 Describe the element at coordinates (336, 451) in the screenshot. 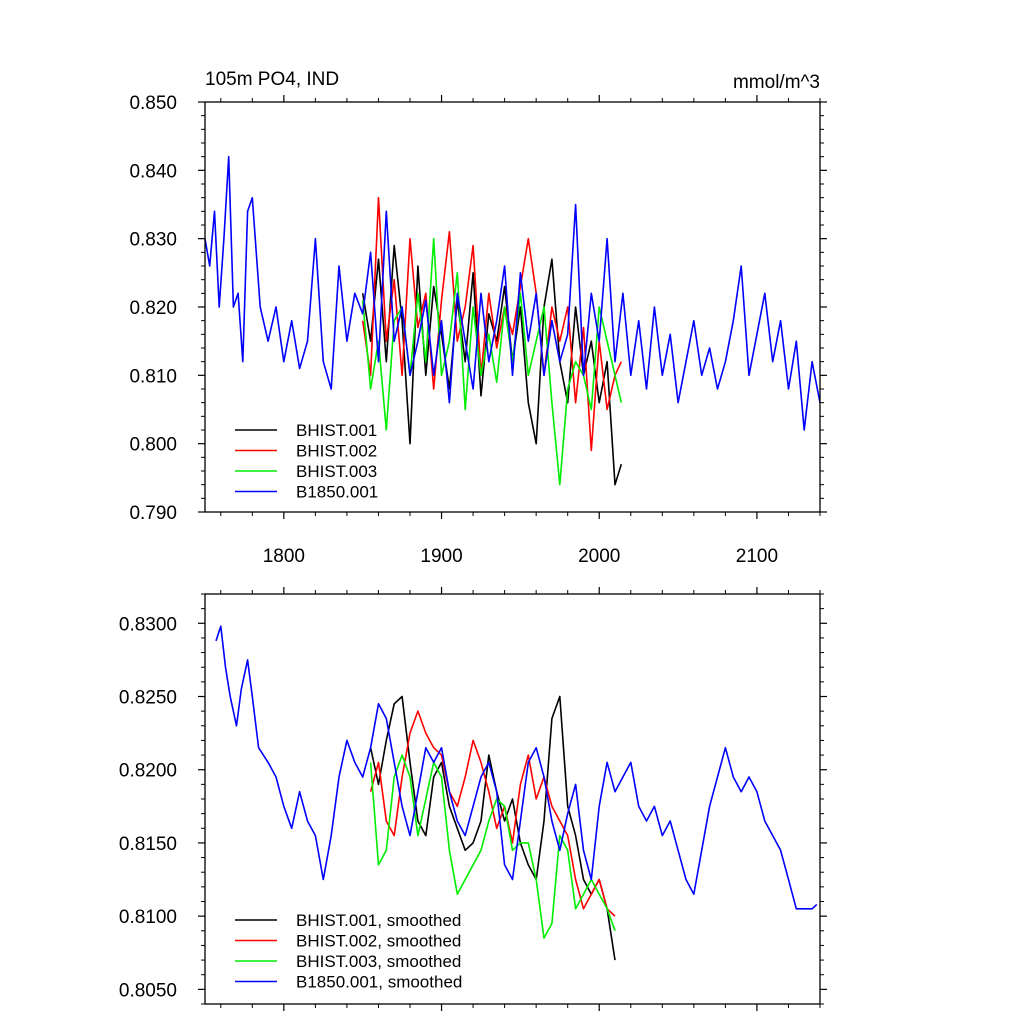

I see `legend-label: BHIST.002` at that location.